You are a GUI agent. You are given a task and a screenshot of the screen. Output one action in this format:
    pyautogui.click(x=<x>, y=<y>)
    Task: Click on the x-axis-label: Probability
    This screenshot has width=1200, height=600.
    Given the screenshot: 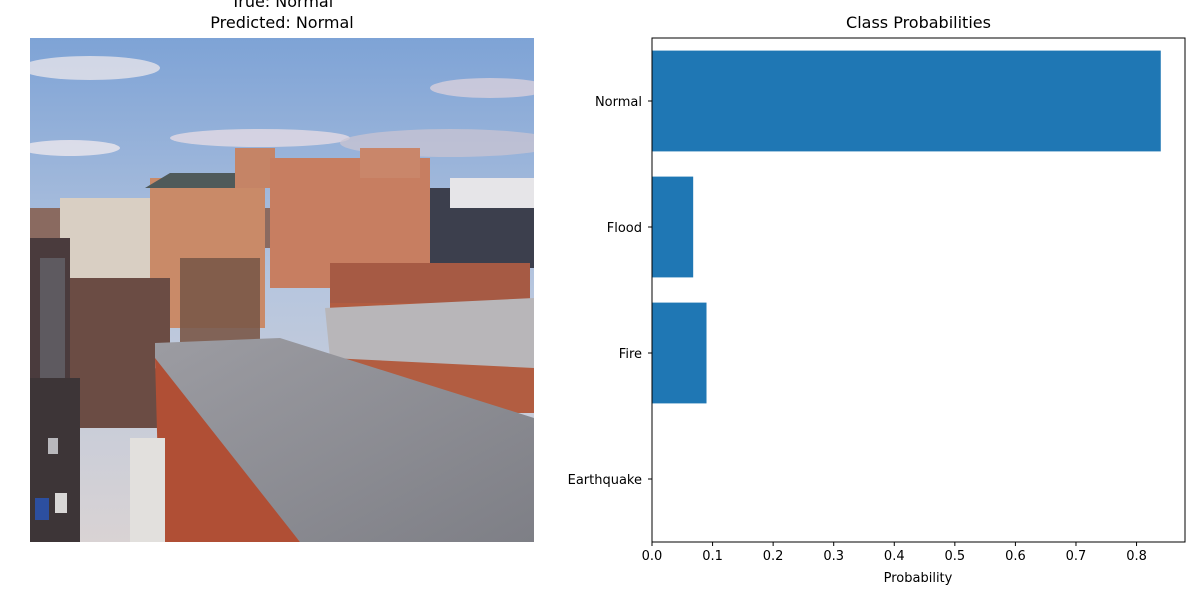 What is the action you would take?
    pyautogui.click(x=918, y=578)
    